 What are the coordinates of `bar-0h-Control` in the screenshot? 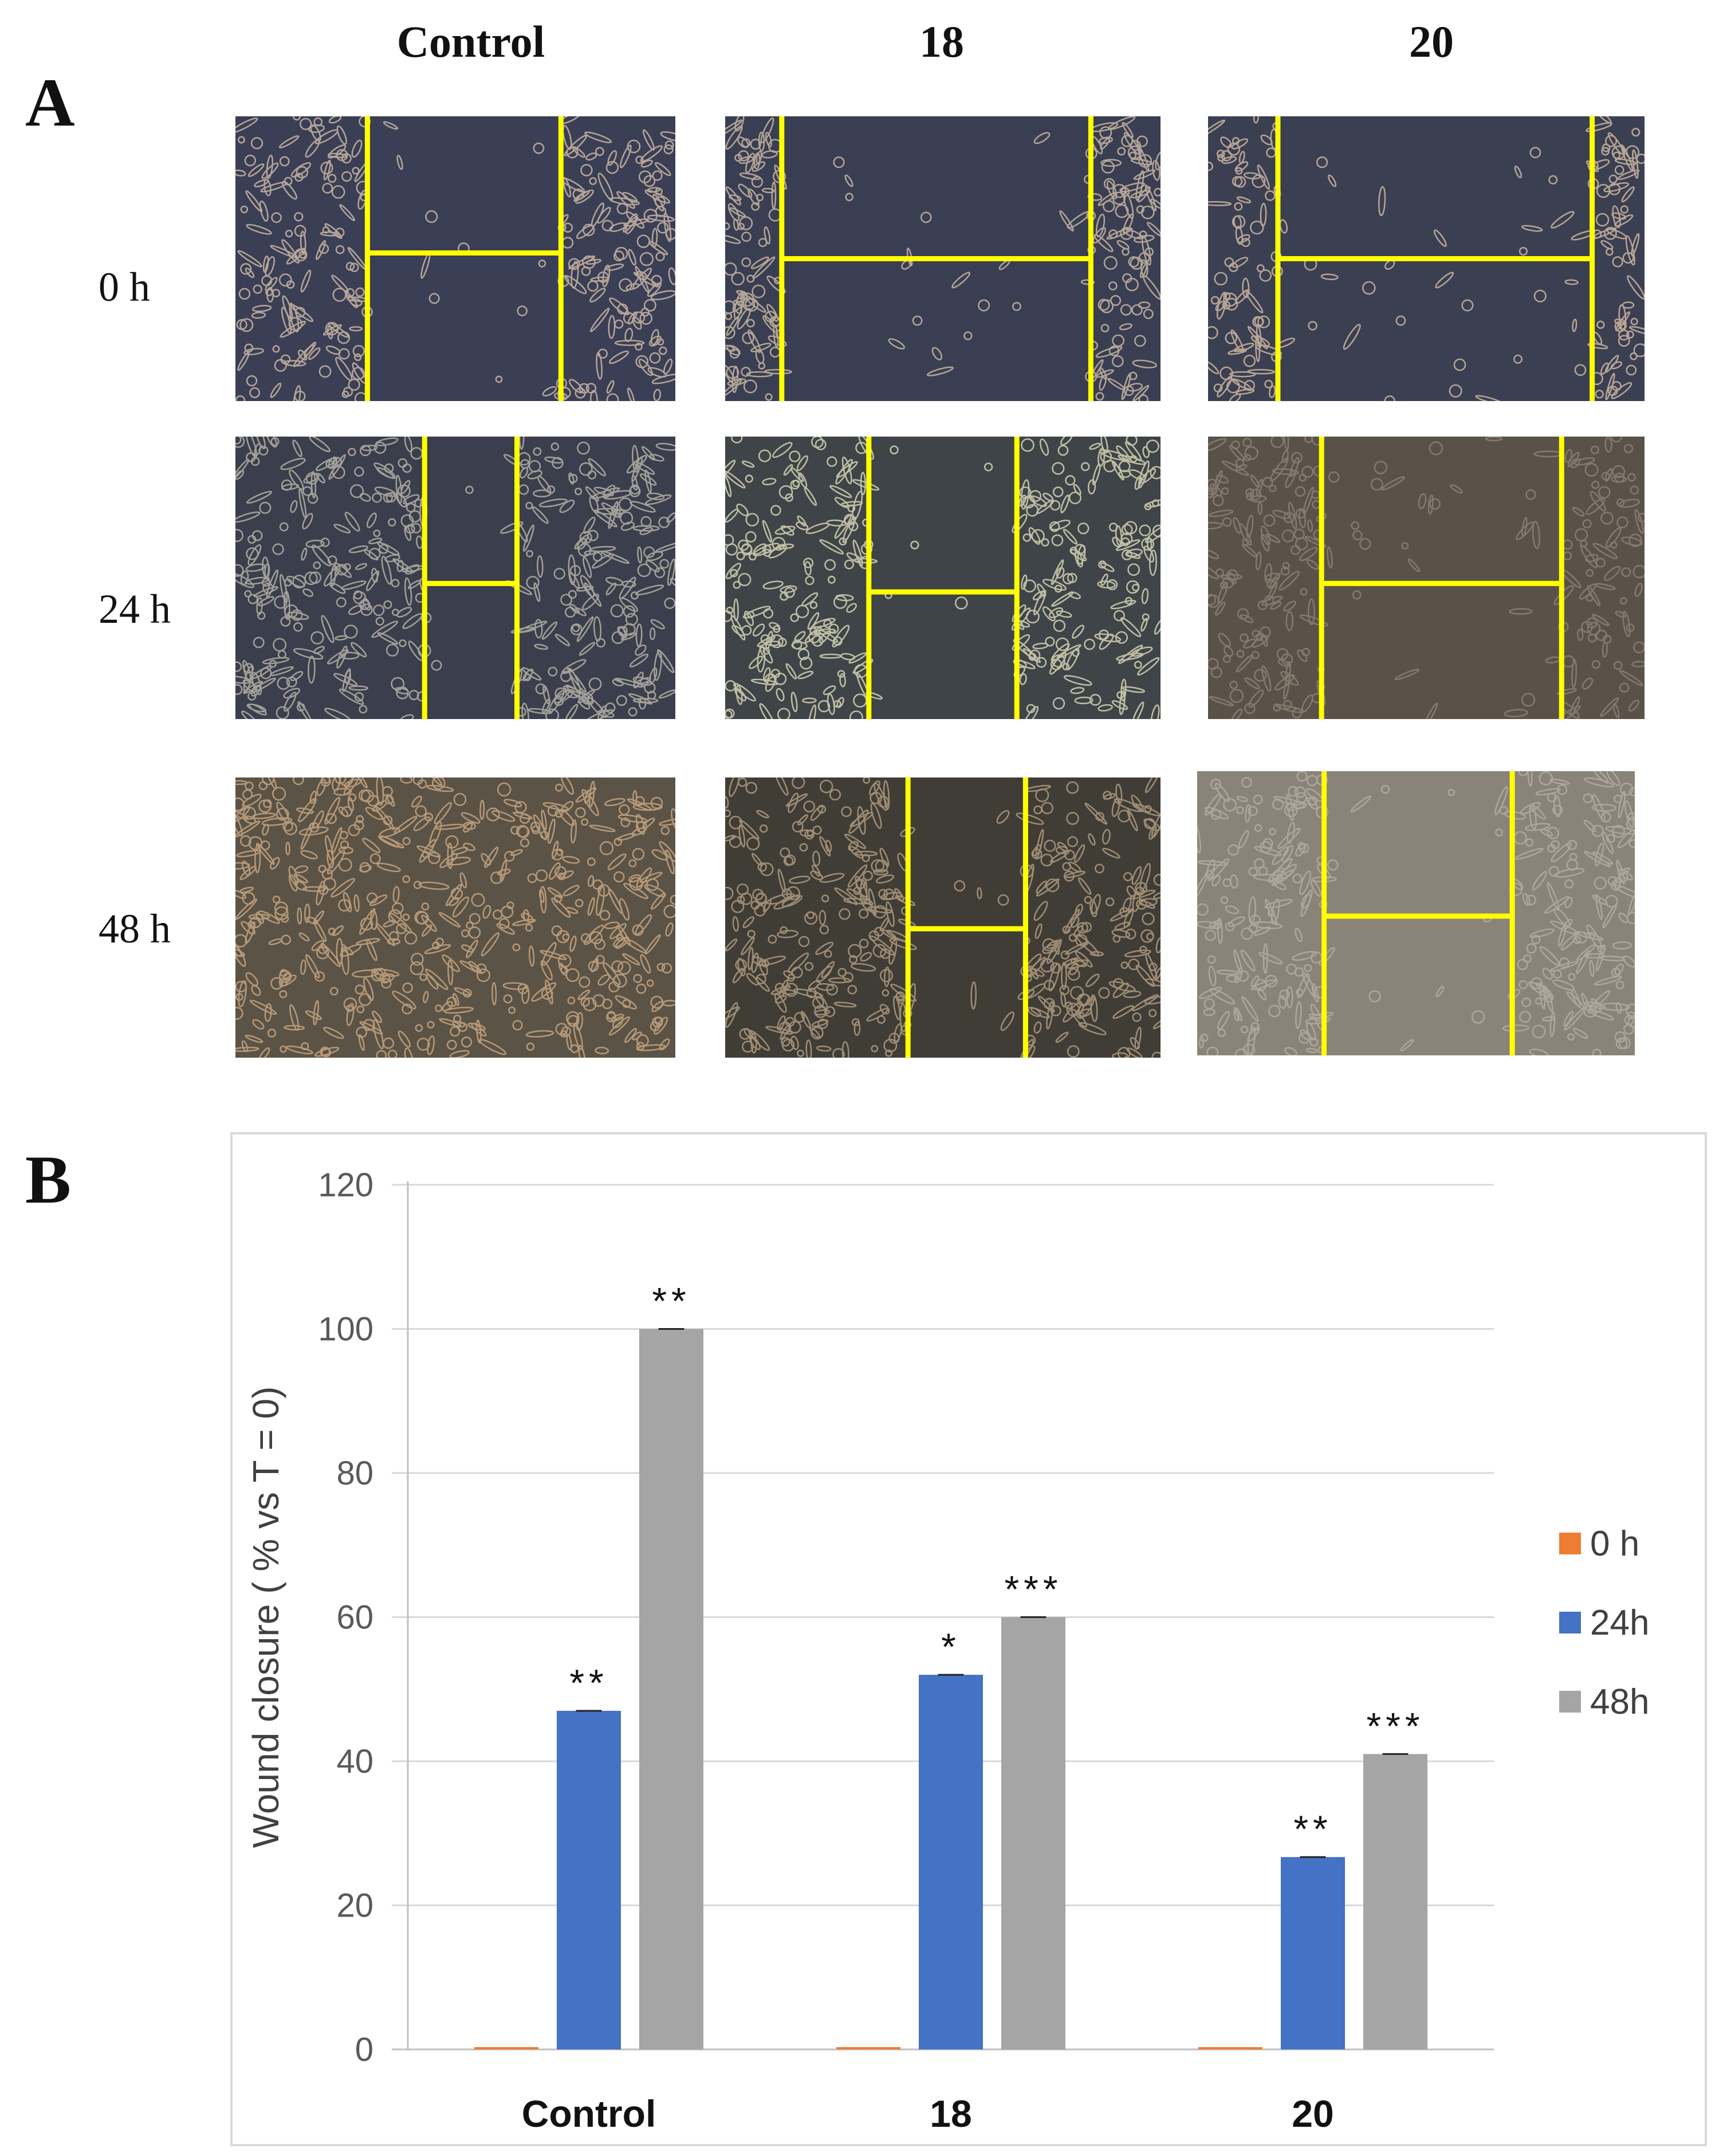 It's located at (506, 2048).